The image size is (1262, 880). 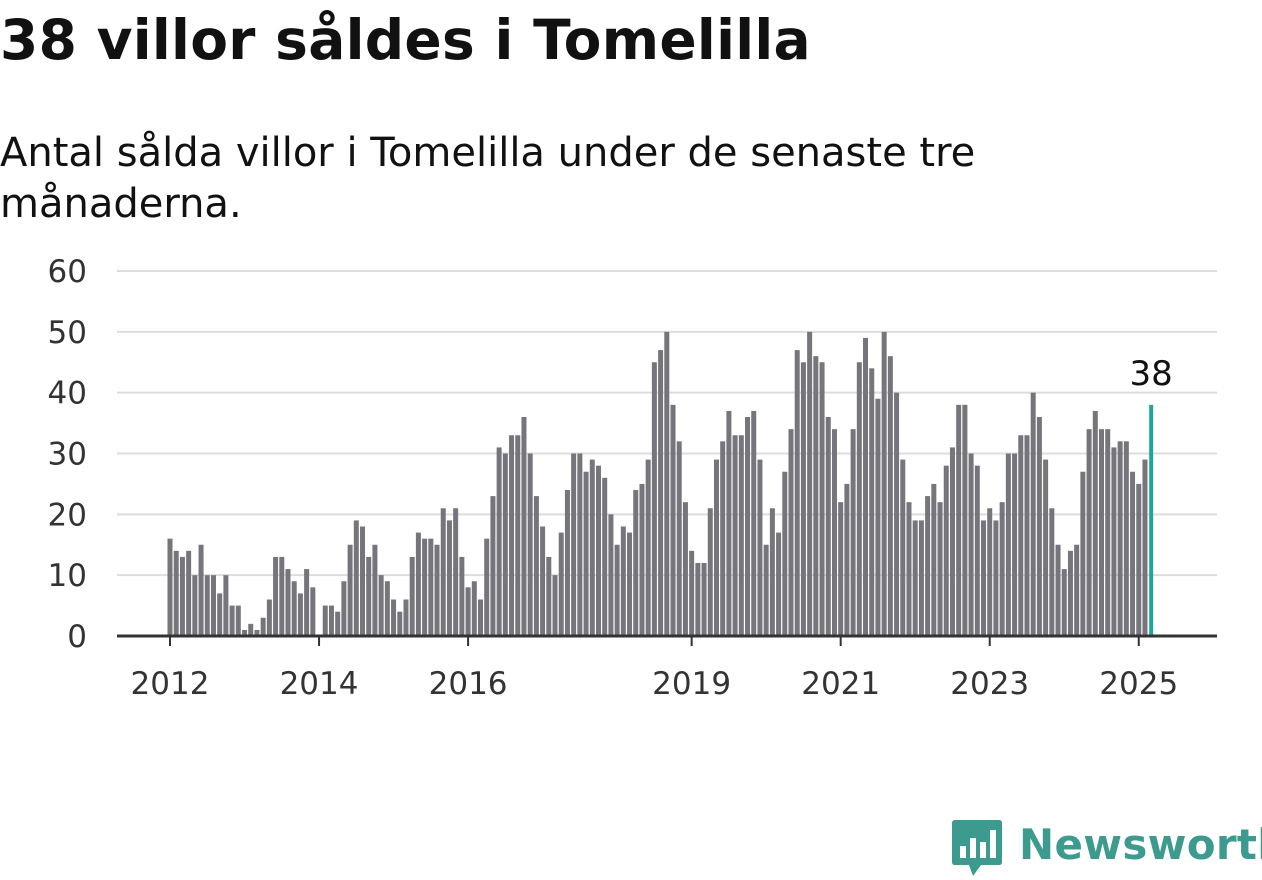 I want to click on x-tick-label: 2025, so click(x=1138, y=684).